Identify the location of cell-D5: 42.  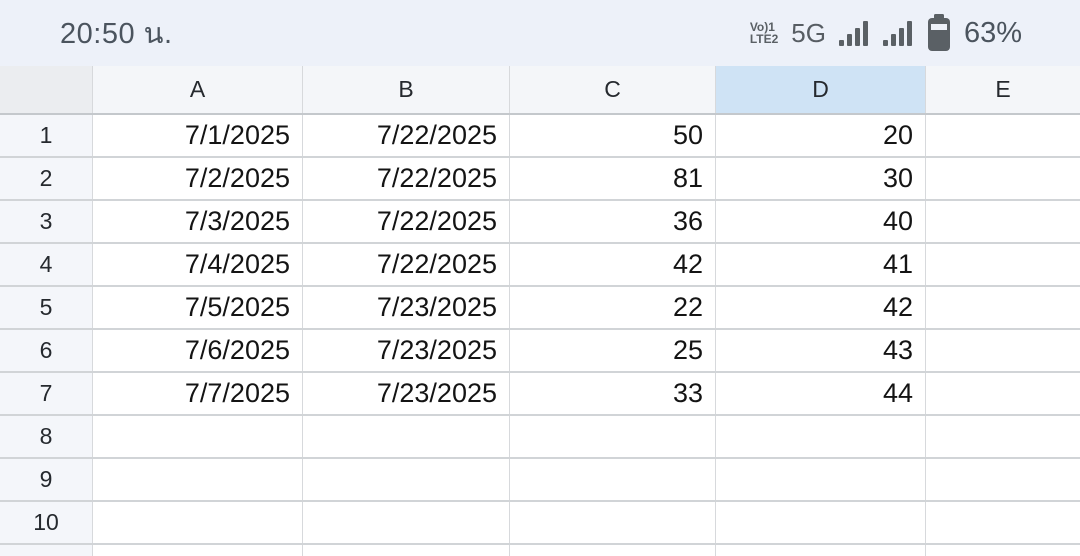
(821, 307).